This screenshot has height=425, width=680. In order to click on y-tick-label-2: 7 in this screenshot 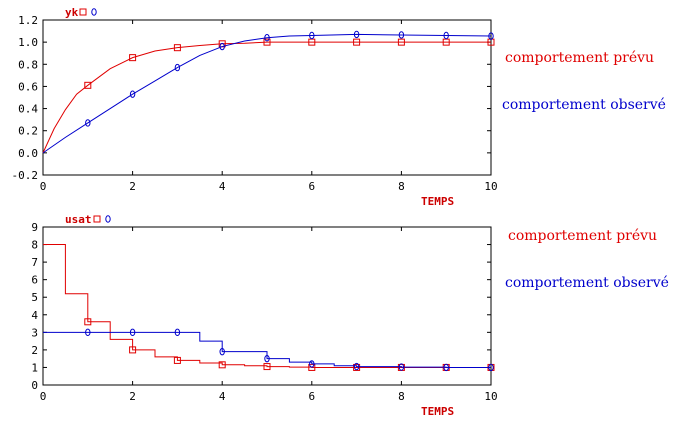, I will do `click(34, 262)`.